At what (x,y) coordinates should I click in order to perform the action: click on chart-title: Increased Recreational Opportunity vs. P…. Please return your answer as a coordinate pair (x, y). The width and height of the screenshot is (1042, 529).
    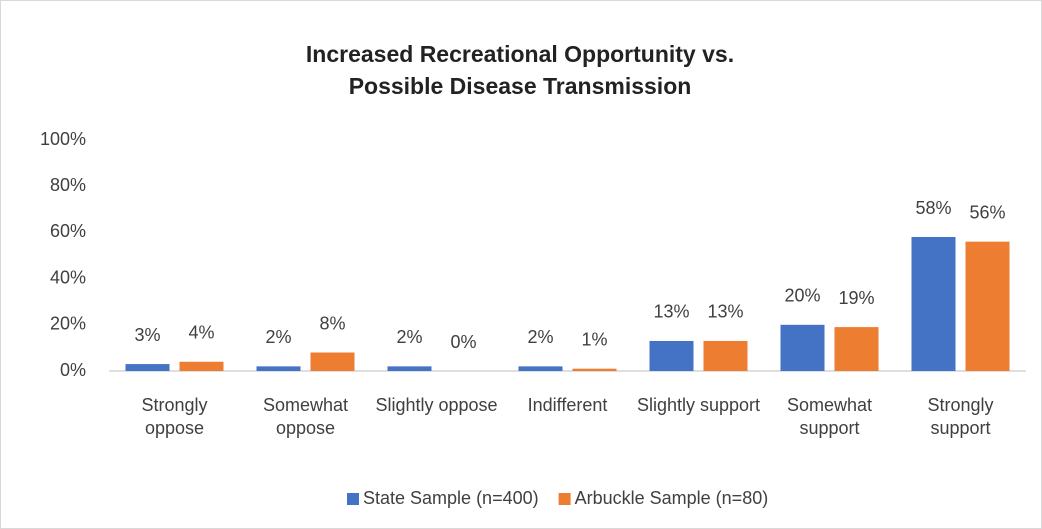
    Looking at the image, I should click on (520, 70).